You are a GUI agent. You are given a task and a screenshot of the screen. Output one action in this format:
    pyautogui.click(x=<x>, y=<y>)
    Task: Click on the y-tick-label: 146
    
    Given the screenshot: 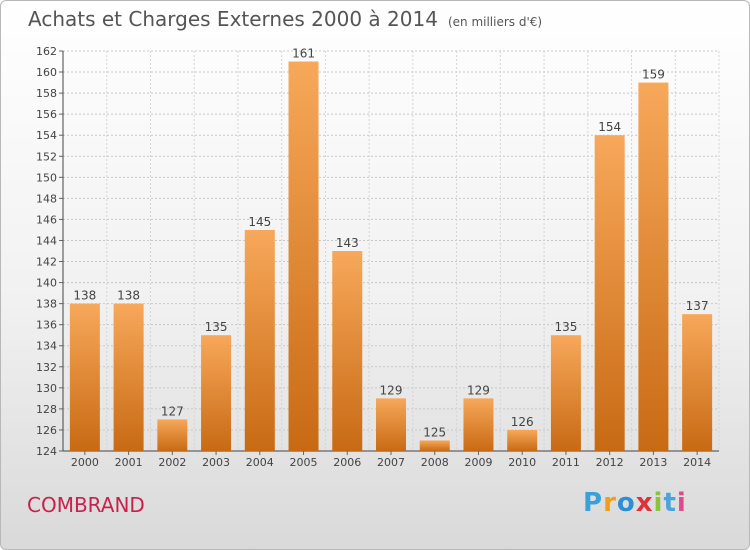 What is the action you would take?
    pyautogui.click(x=46, y=219)
    